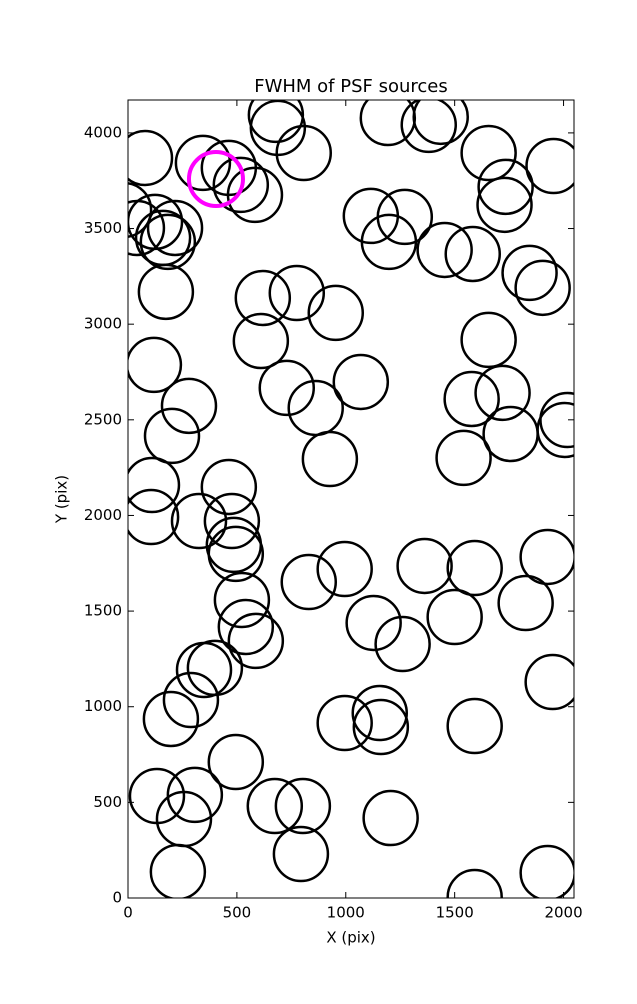 Image resolution: width=637 pixels, height=1004 pixels. What do you see at coordinates (62, 499) in the screenshot?
I see `y-axis-label: Y (pix)` at bounding box center [62, 499].